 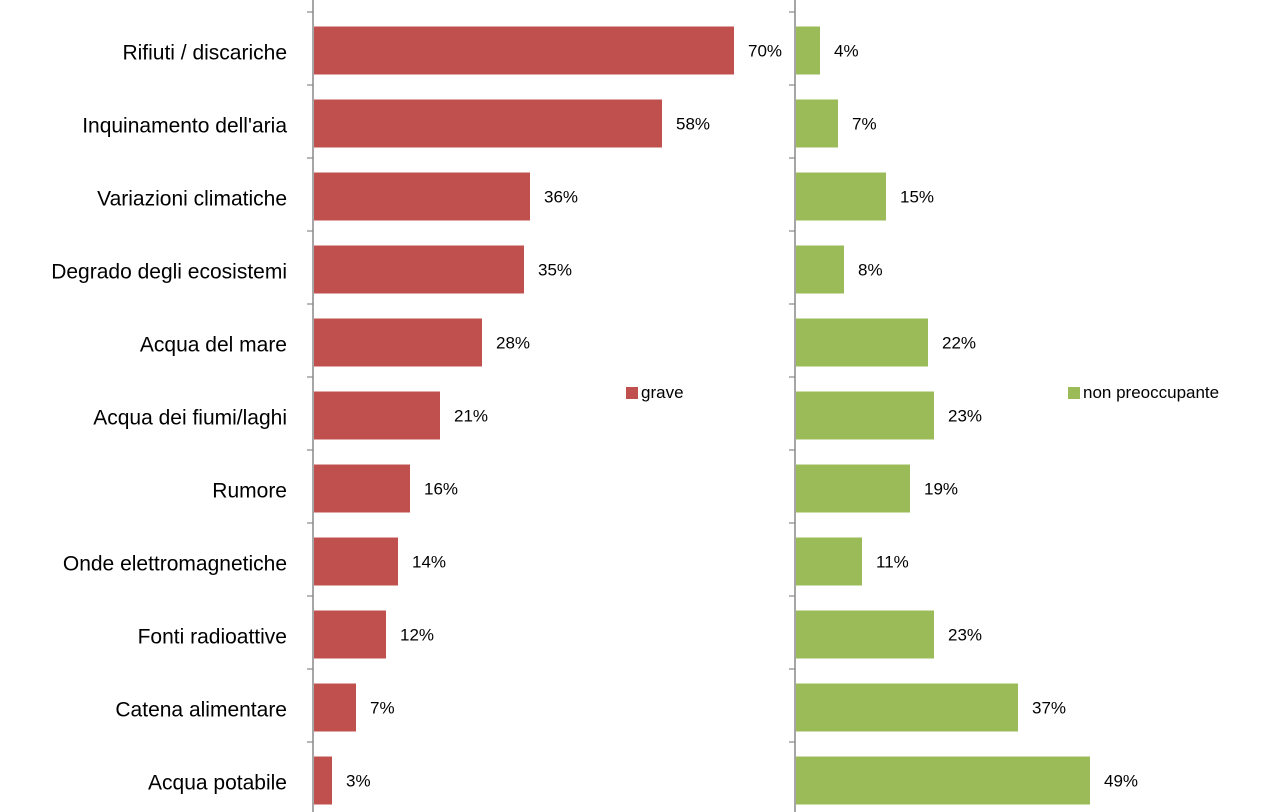 What do you see at coordinates (865, 415) in the screenshot?
I see `bar-non-preoccupante-acqua-dei-fiumi-laghi` at bounding box center [865, 415].